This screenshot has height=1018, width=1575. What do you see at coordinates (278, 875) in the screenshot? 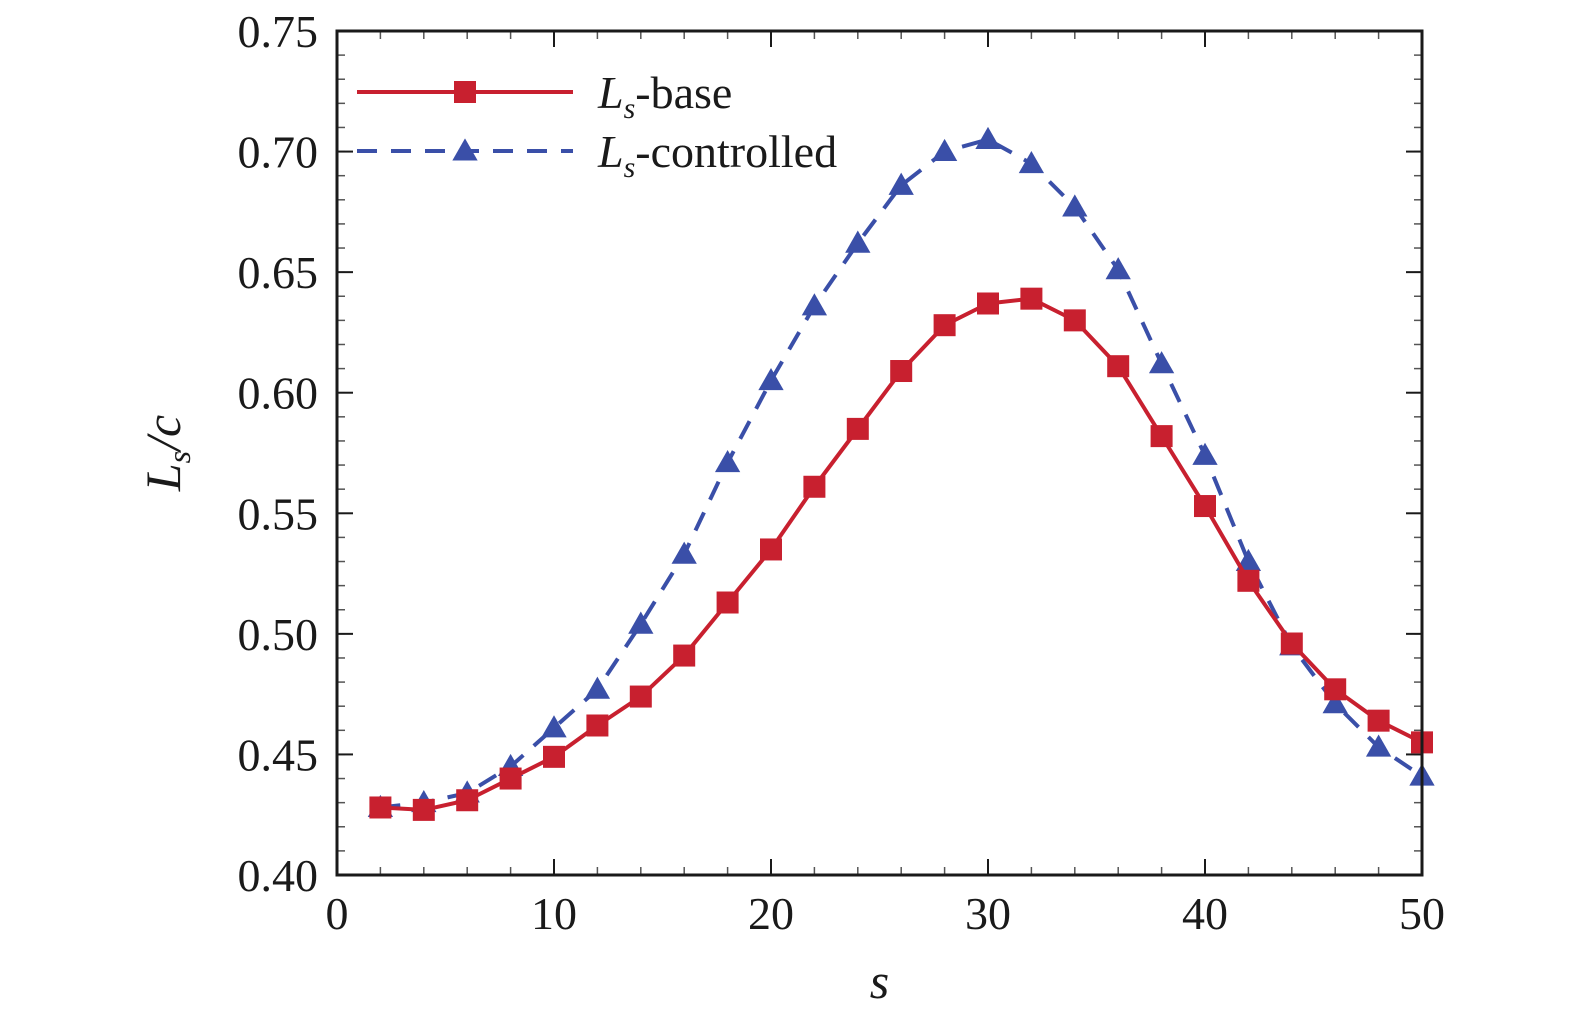
I see `y-tick-label: 0.40` at bounding box center [278, 875].